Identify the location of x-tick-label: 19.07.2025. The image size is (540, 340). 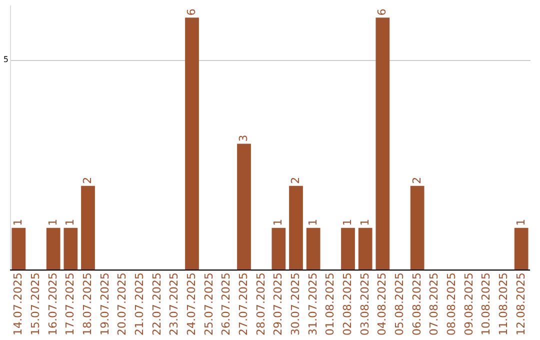
(105, 304).